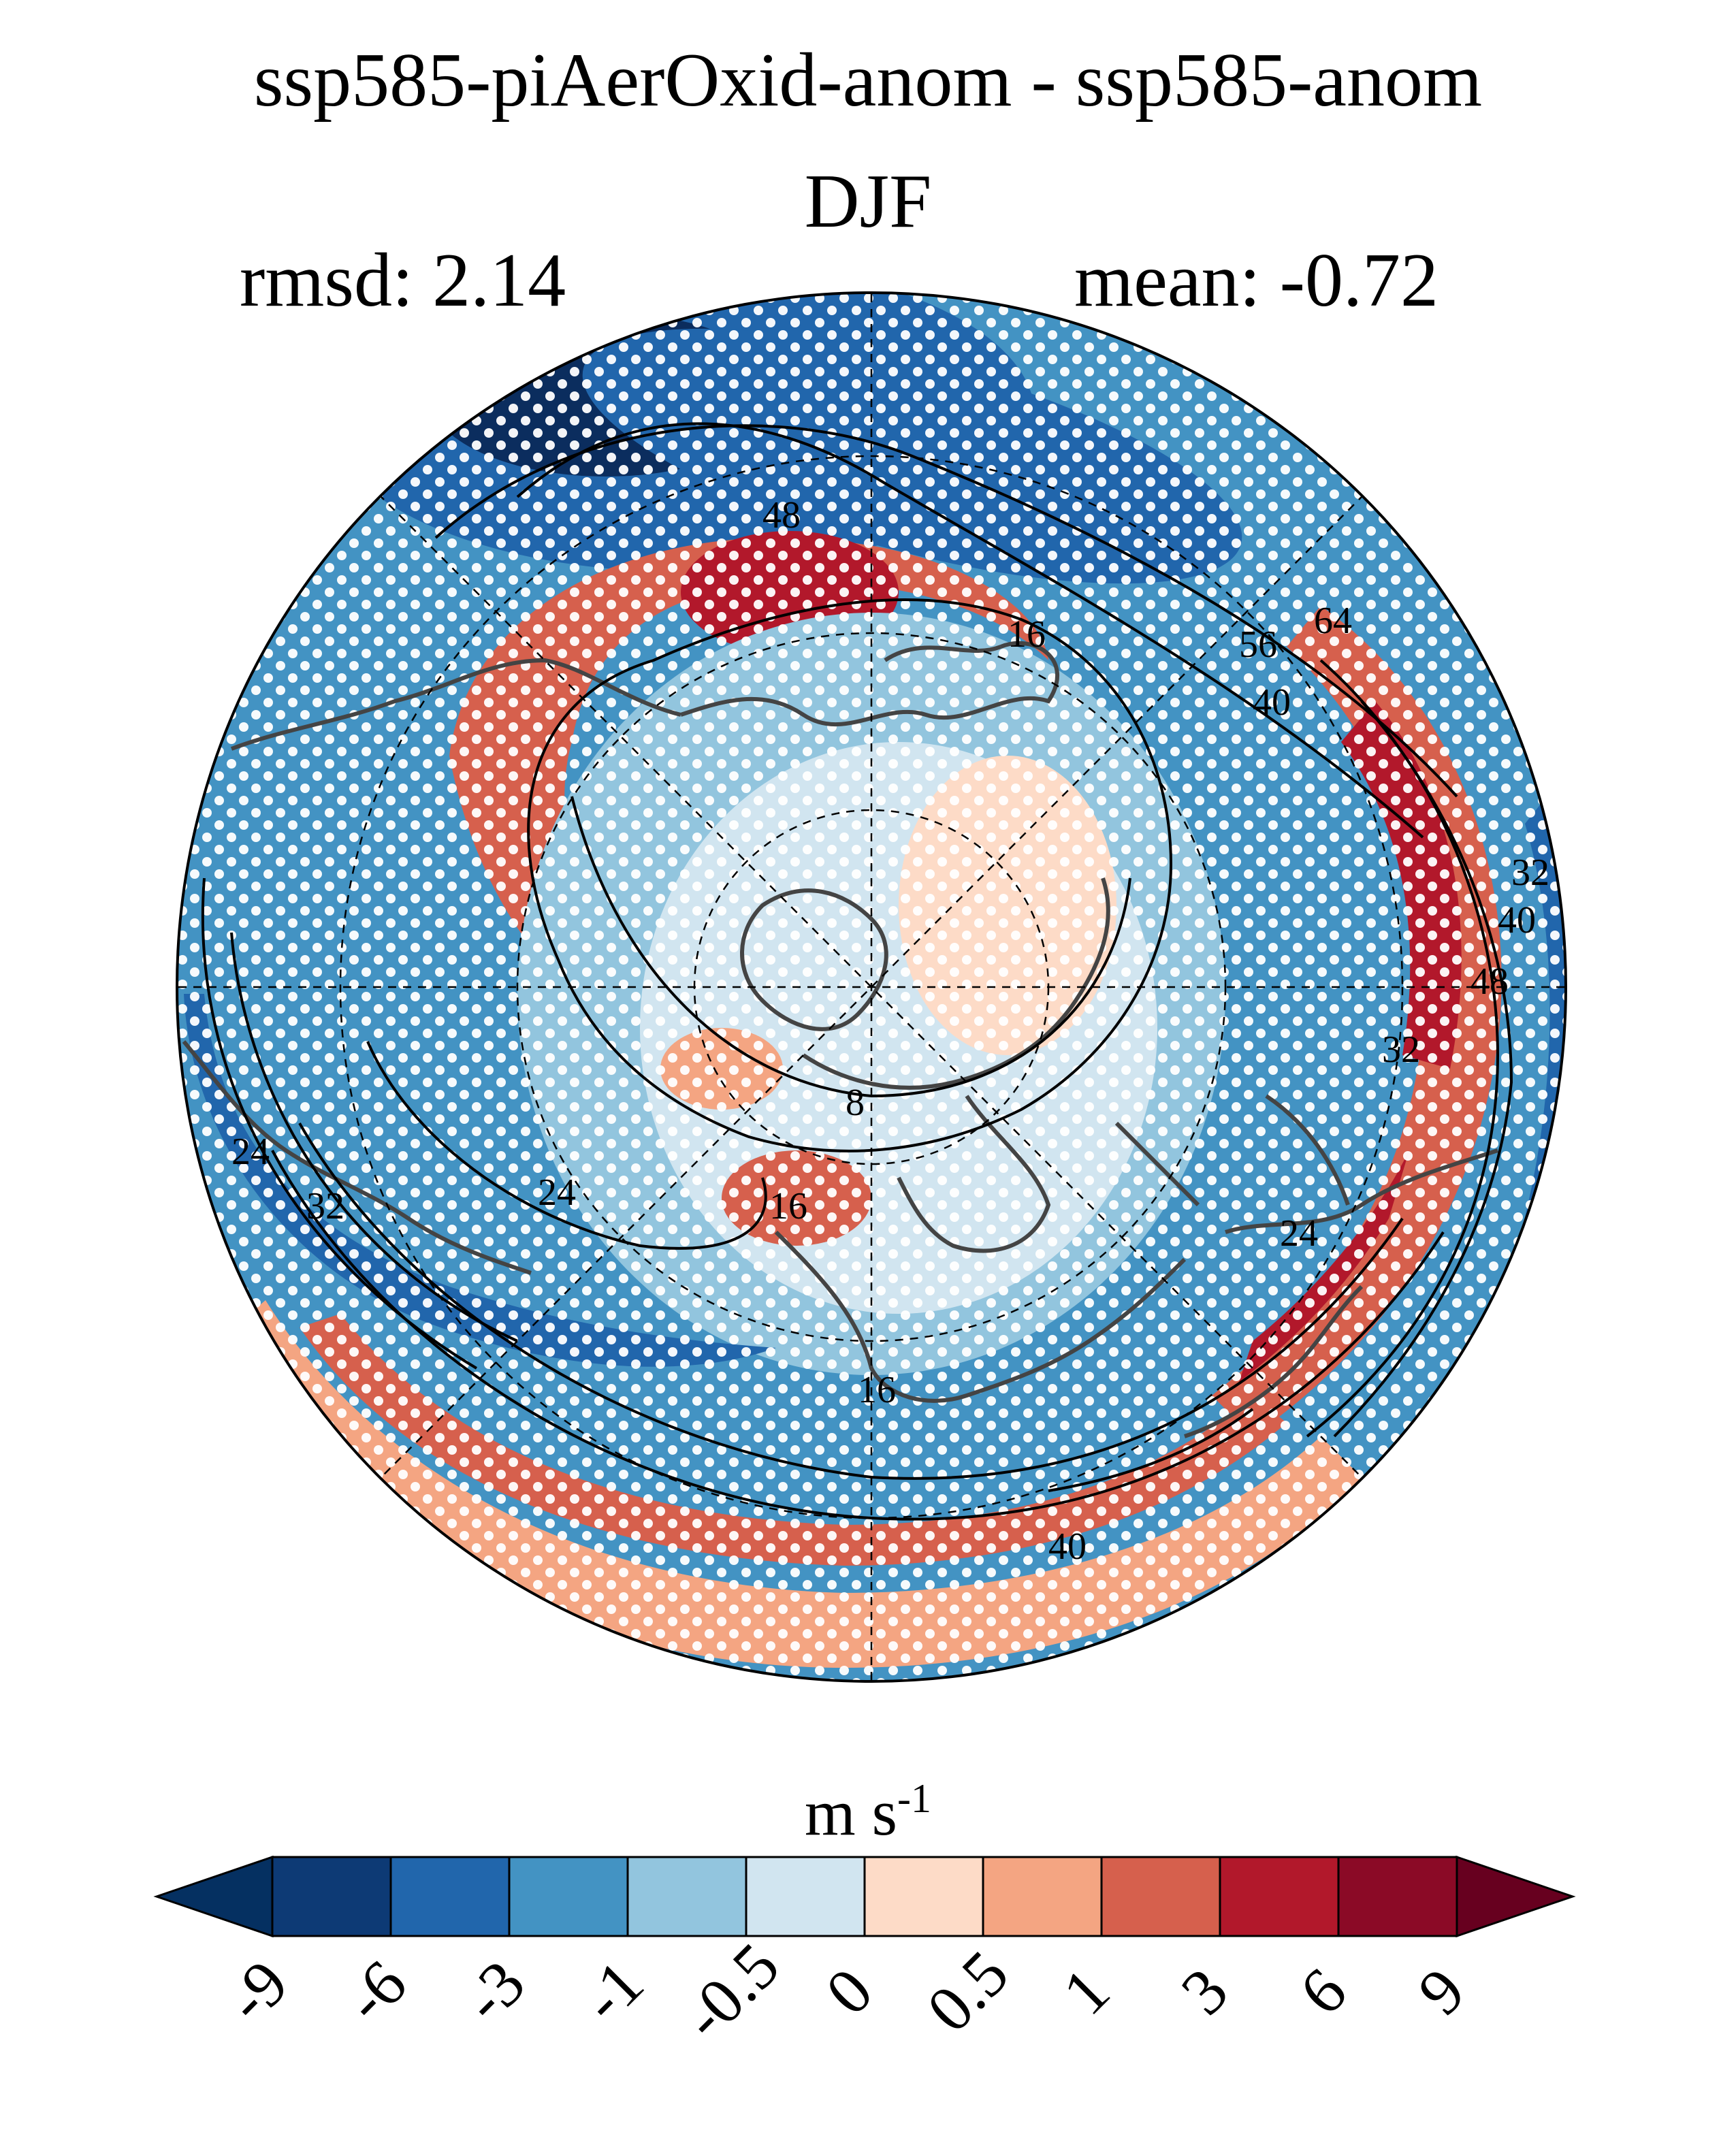  I want to click on colorbar-extend-low, so click(213, 1896).